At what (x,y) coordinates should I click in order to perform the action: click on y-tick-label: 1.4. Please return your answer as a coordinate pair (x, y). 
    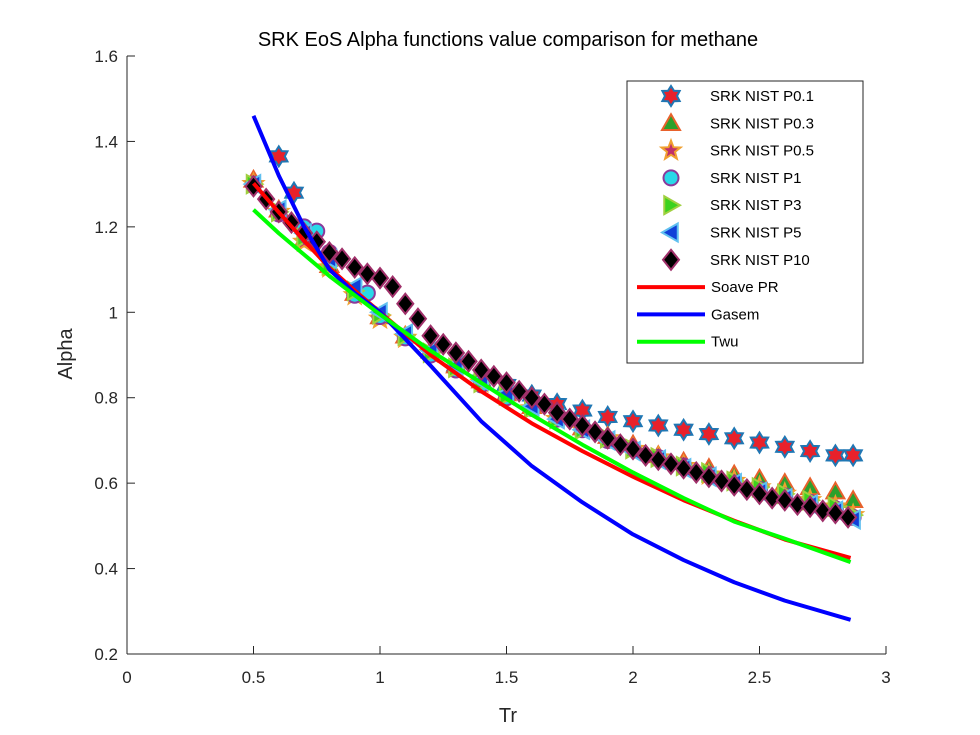
    Looking at the image, I should click on (106, 141).